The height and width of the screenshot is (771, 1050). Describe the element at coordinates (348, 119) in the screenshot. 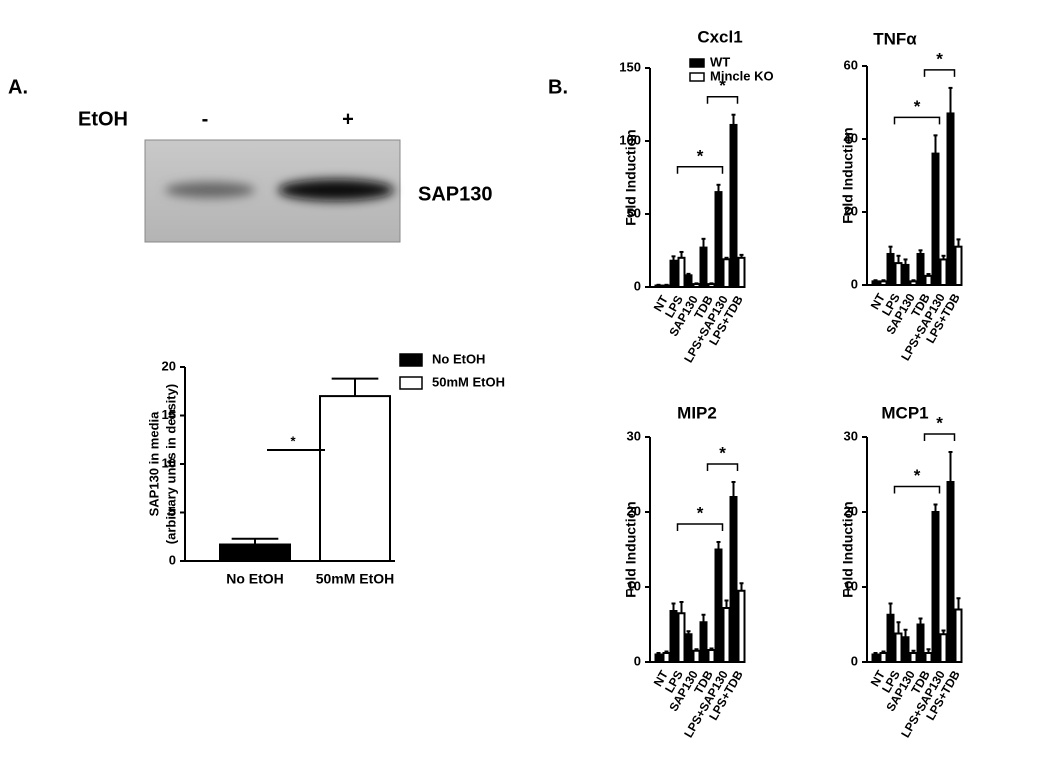

I see `lane-label: +` at that location.